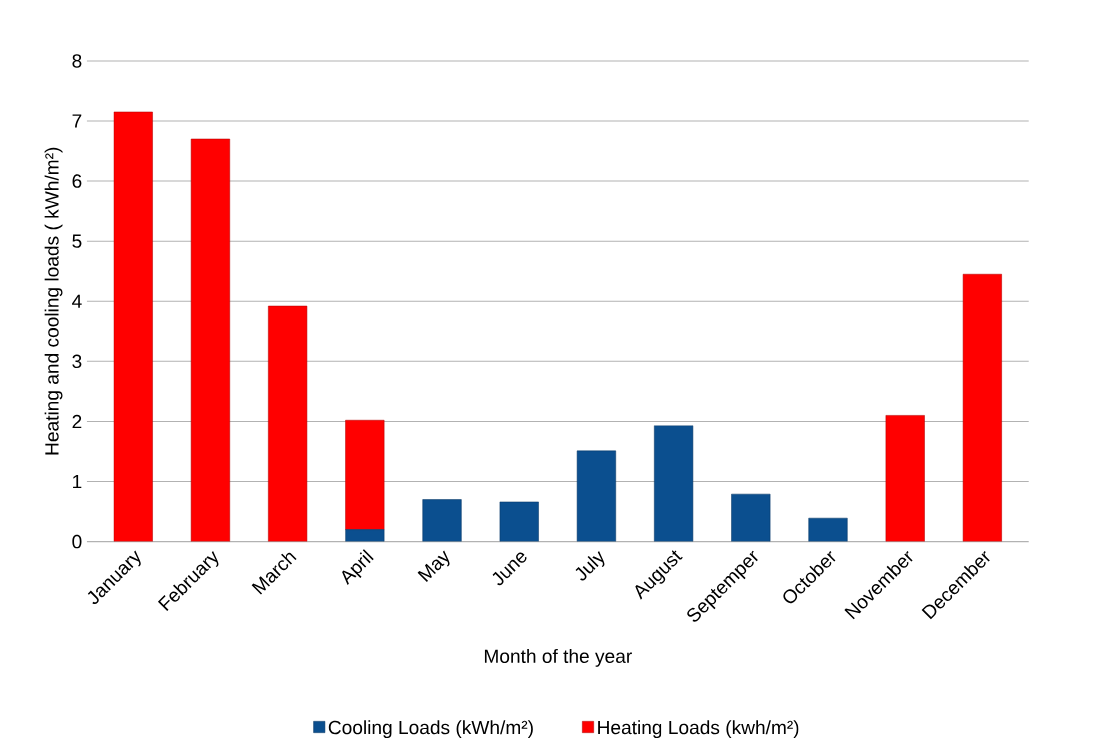  What do you see at coordinates (590, 565) in the screenshot?
I see `x-tick-label: July` at bounding box center [590, 565].